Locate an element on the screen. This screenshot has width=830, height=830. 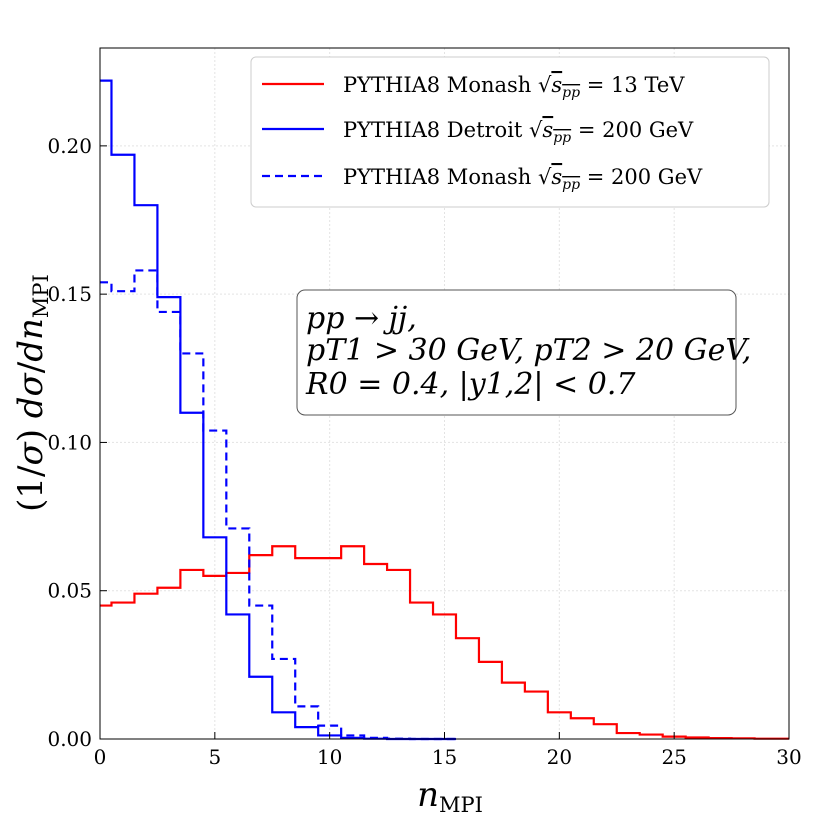
legend-label-detroit-200gev: PYTHIA8 Detroit √spp = 200 GeV is located at coordinates (518, 132).